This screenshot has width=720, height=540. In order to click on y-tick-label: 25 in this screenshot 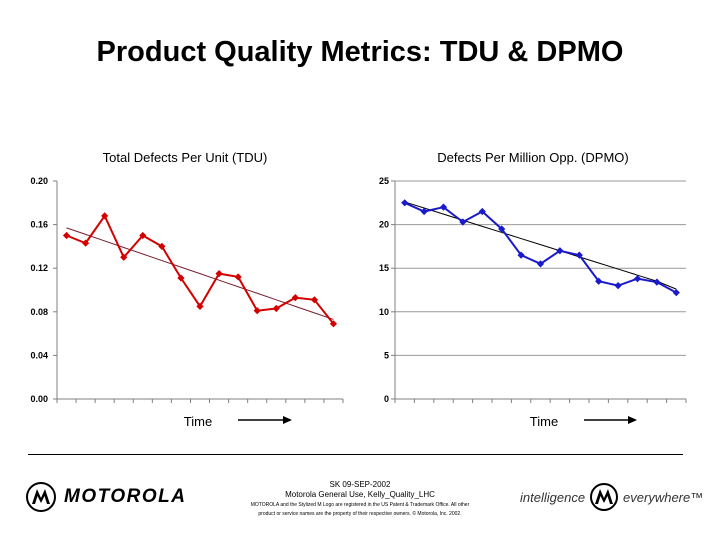, I will do `click(384, 181)`.